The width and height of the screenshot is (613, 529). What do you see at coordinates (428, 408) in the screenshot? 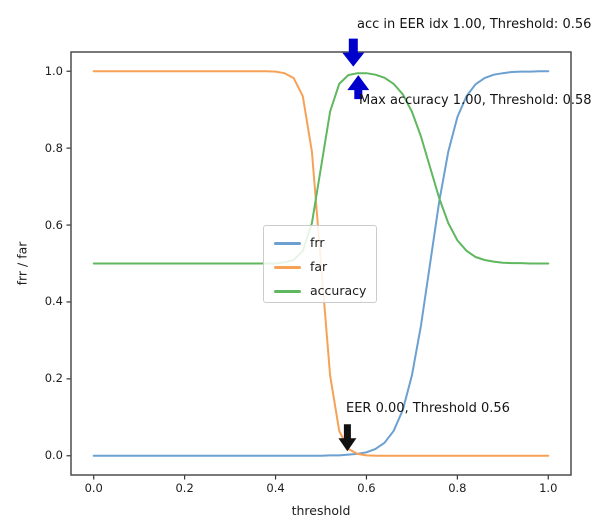
I see `annotation-eer: EER 0.00, Threshold 0.56` at bounding box center [428, 408].